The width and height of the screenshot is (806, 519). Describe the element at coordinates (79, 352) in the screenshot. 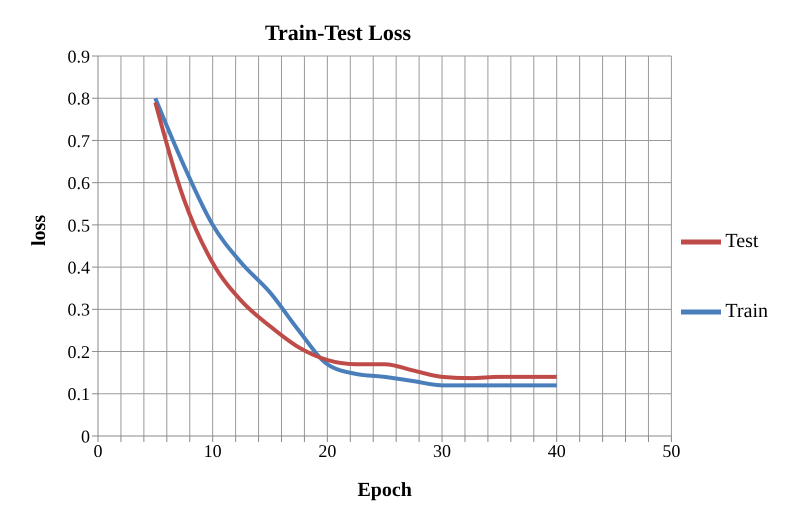

I see `y-tick-label: 0.2` at that location.